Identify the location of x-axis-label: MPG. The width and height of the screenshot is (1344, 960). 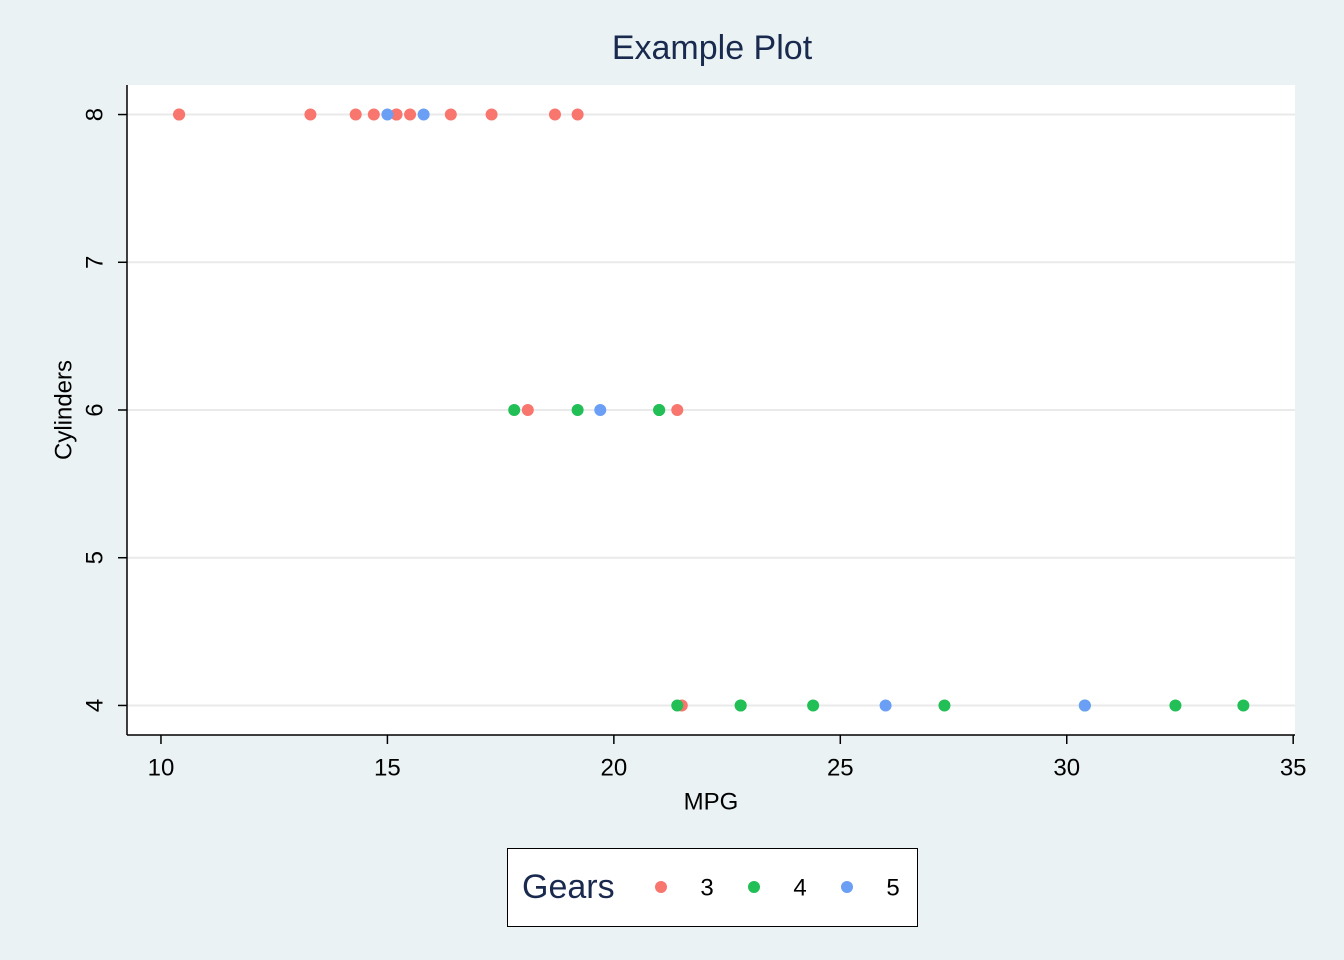
(711, 801).